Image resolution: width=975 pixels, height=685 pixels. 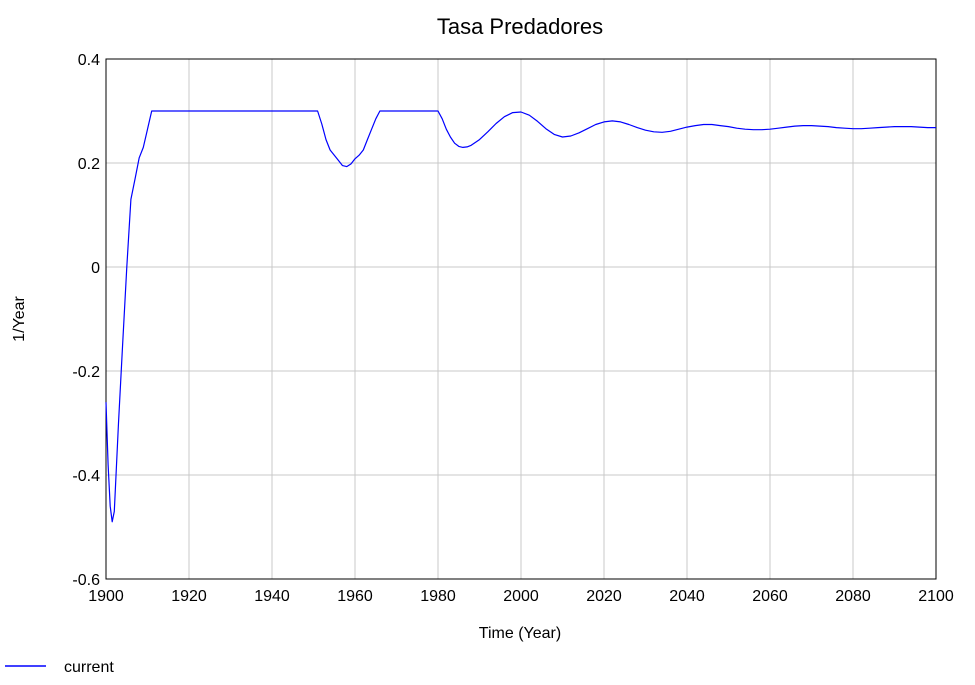 What do you see at coordinates (936, 596) in the screenshot?
I see `x-tick-label: 2100` at bounding box center [936, 596].